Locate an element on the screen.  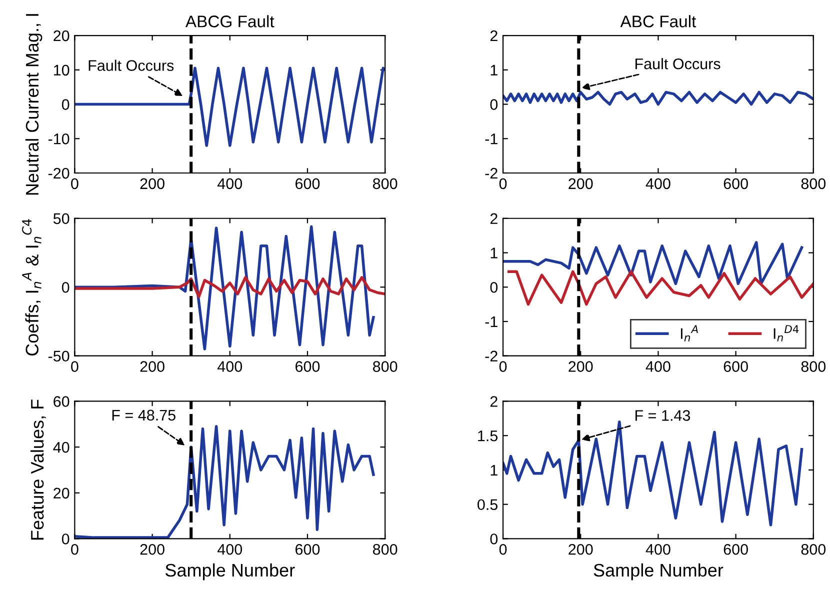
y-tick-label: 40 is located at coordinates (61, 447).